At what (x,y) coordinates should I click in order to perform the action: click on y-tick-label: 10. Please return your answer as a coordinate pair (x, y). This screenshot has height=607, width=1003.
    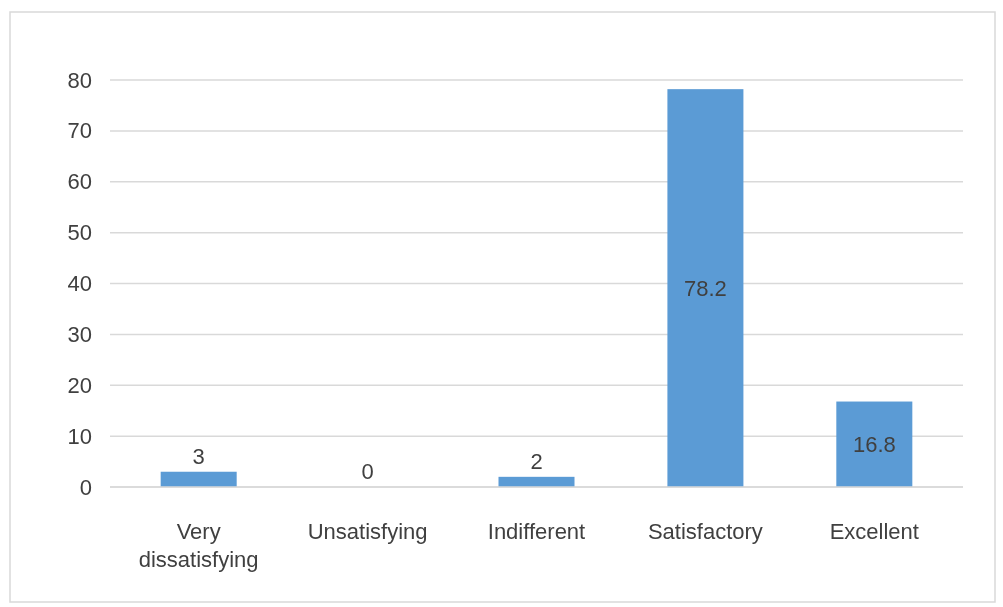
    Looking at the image, I should click on (79, 436).